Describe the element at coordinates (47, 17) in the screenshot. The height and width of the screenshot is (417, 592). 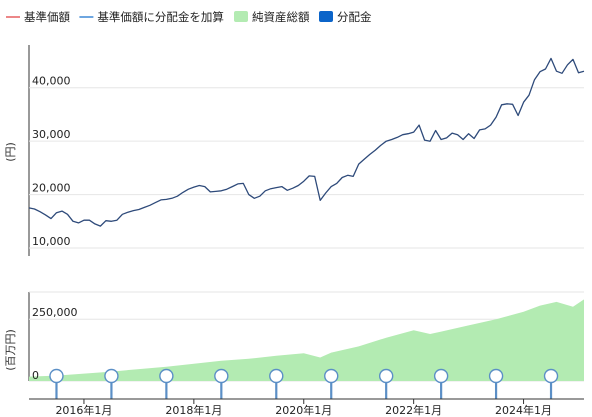
I see `legend-label: 基準価額` at that location.